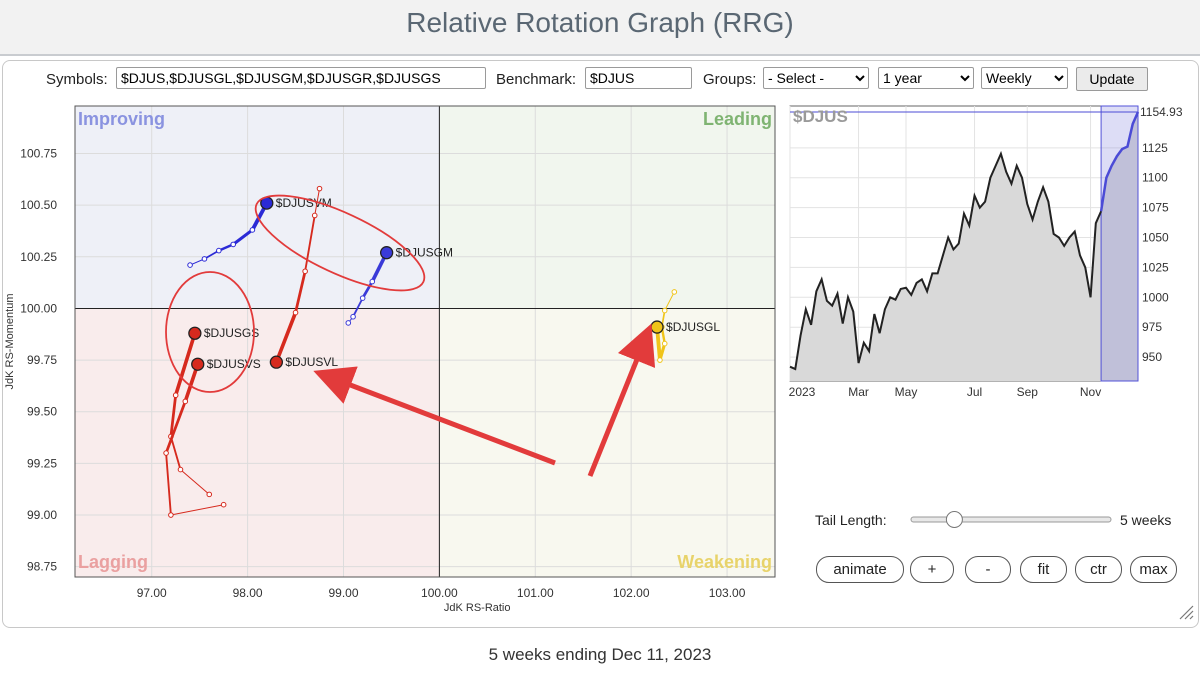 This screenshot has width=1200, height=675. I want to click on x-tick-label: 102.00, so click(631, 593).